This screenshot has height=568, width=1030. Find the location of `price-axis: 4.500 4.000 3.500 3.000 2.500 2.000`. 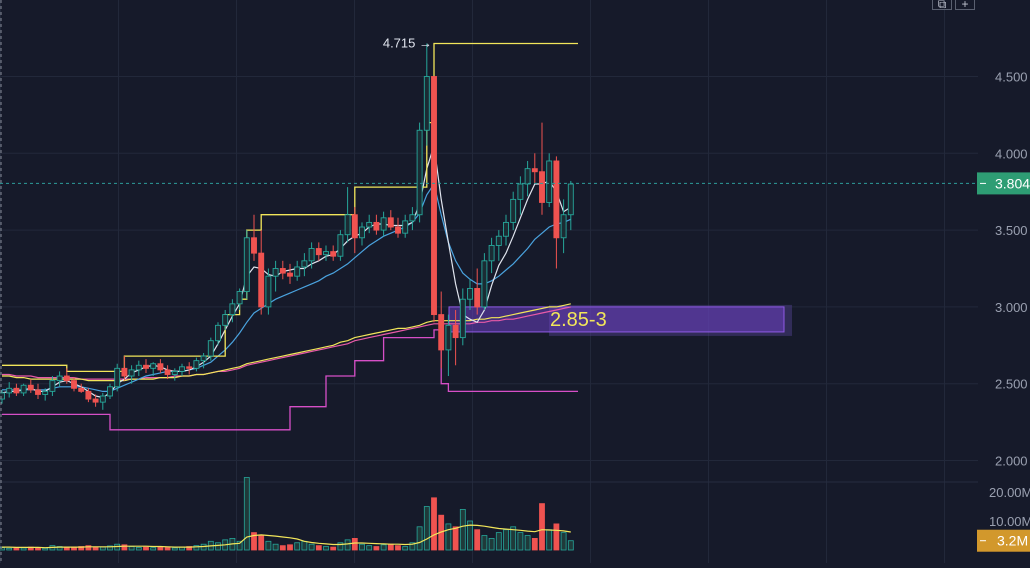

price-axis: 4.500 4.000 3.500 3.000 2.500 2.000 is located at coordinates (1011, 269).